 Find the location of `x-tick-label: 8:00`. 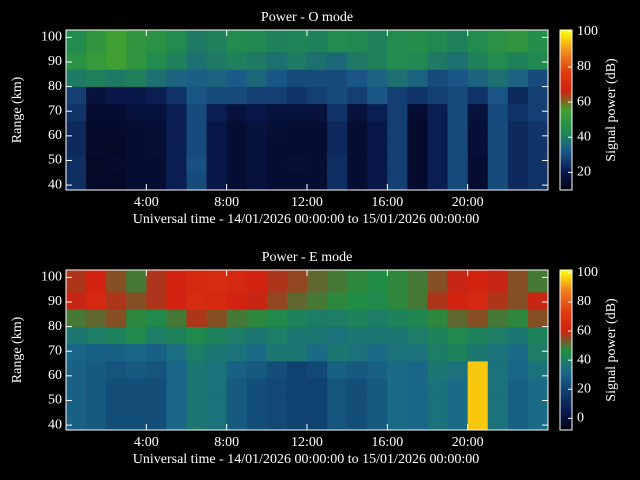

x-tick-label: 8:00 is located at coordinates (226, 442).